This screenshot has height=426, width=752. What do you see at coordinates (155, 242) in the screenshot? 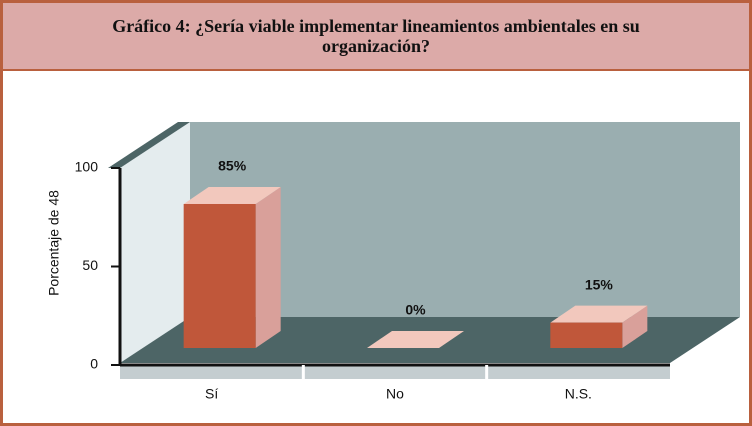
I see `left-wall` at bounding box center [155, 242].